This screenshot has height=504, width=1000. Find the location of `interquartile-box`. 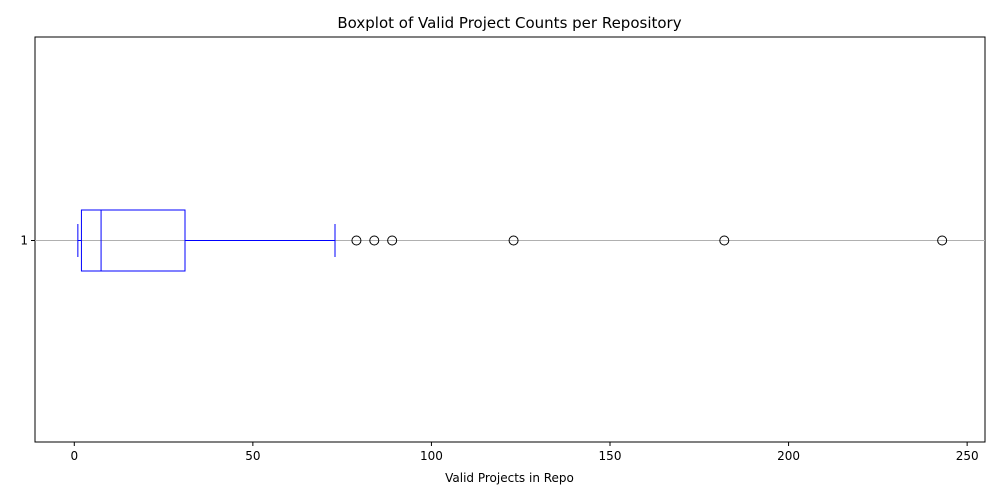

interquartile-box is located at coordinates (133, 240).